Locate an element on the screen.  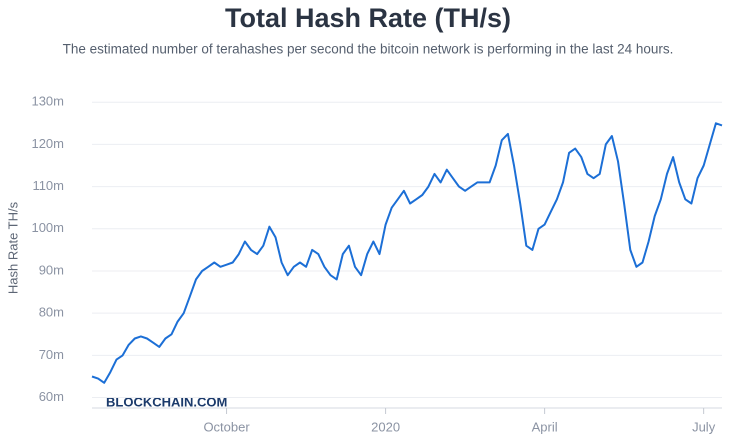
y-tick-label: 70m is located at coordinates (51, 354).